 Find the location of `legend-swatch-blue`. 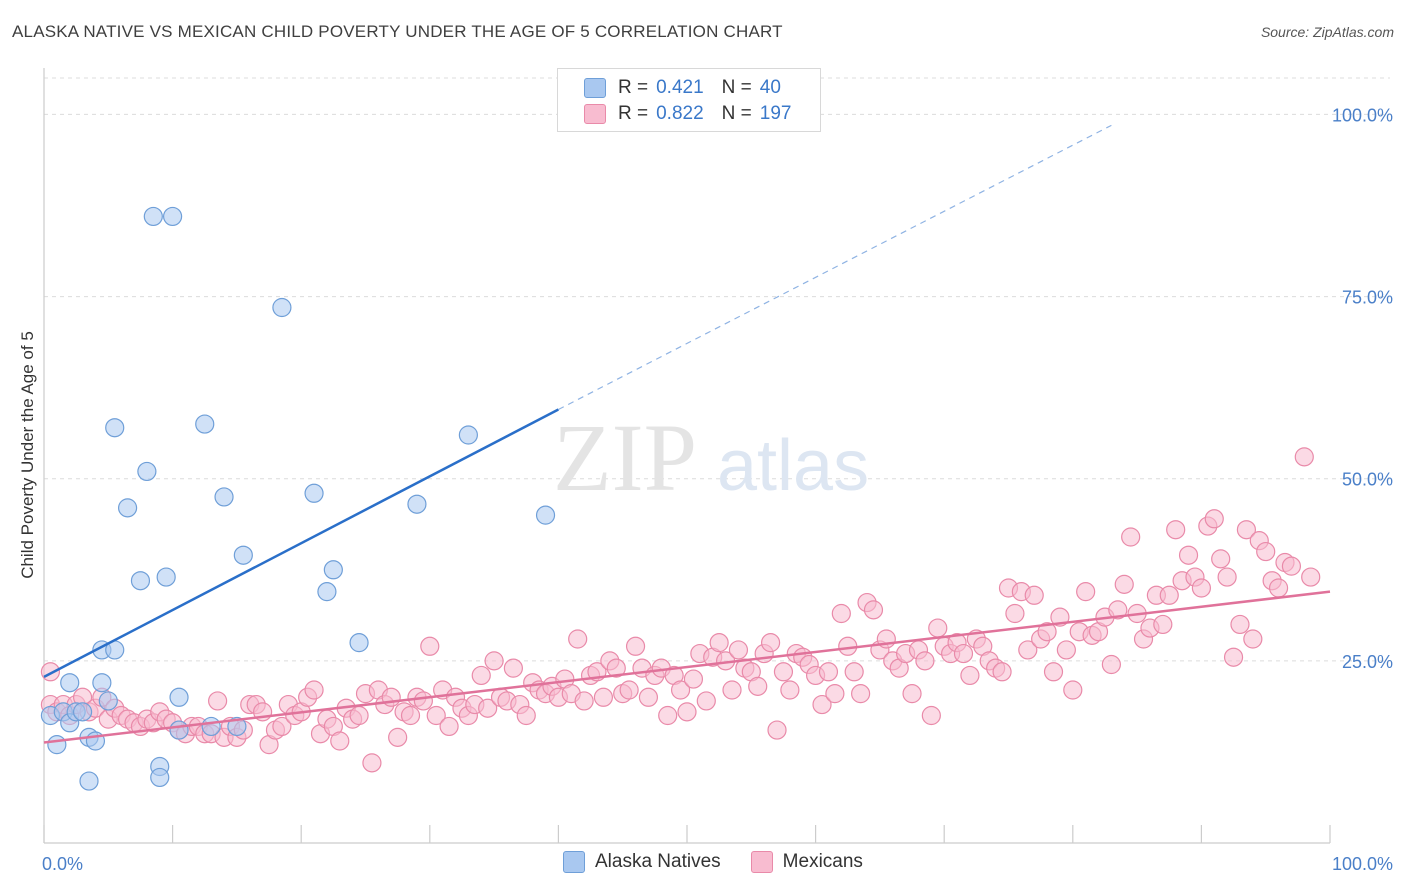

legend-swatch-blue is located at coordinates (595, 88).